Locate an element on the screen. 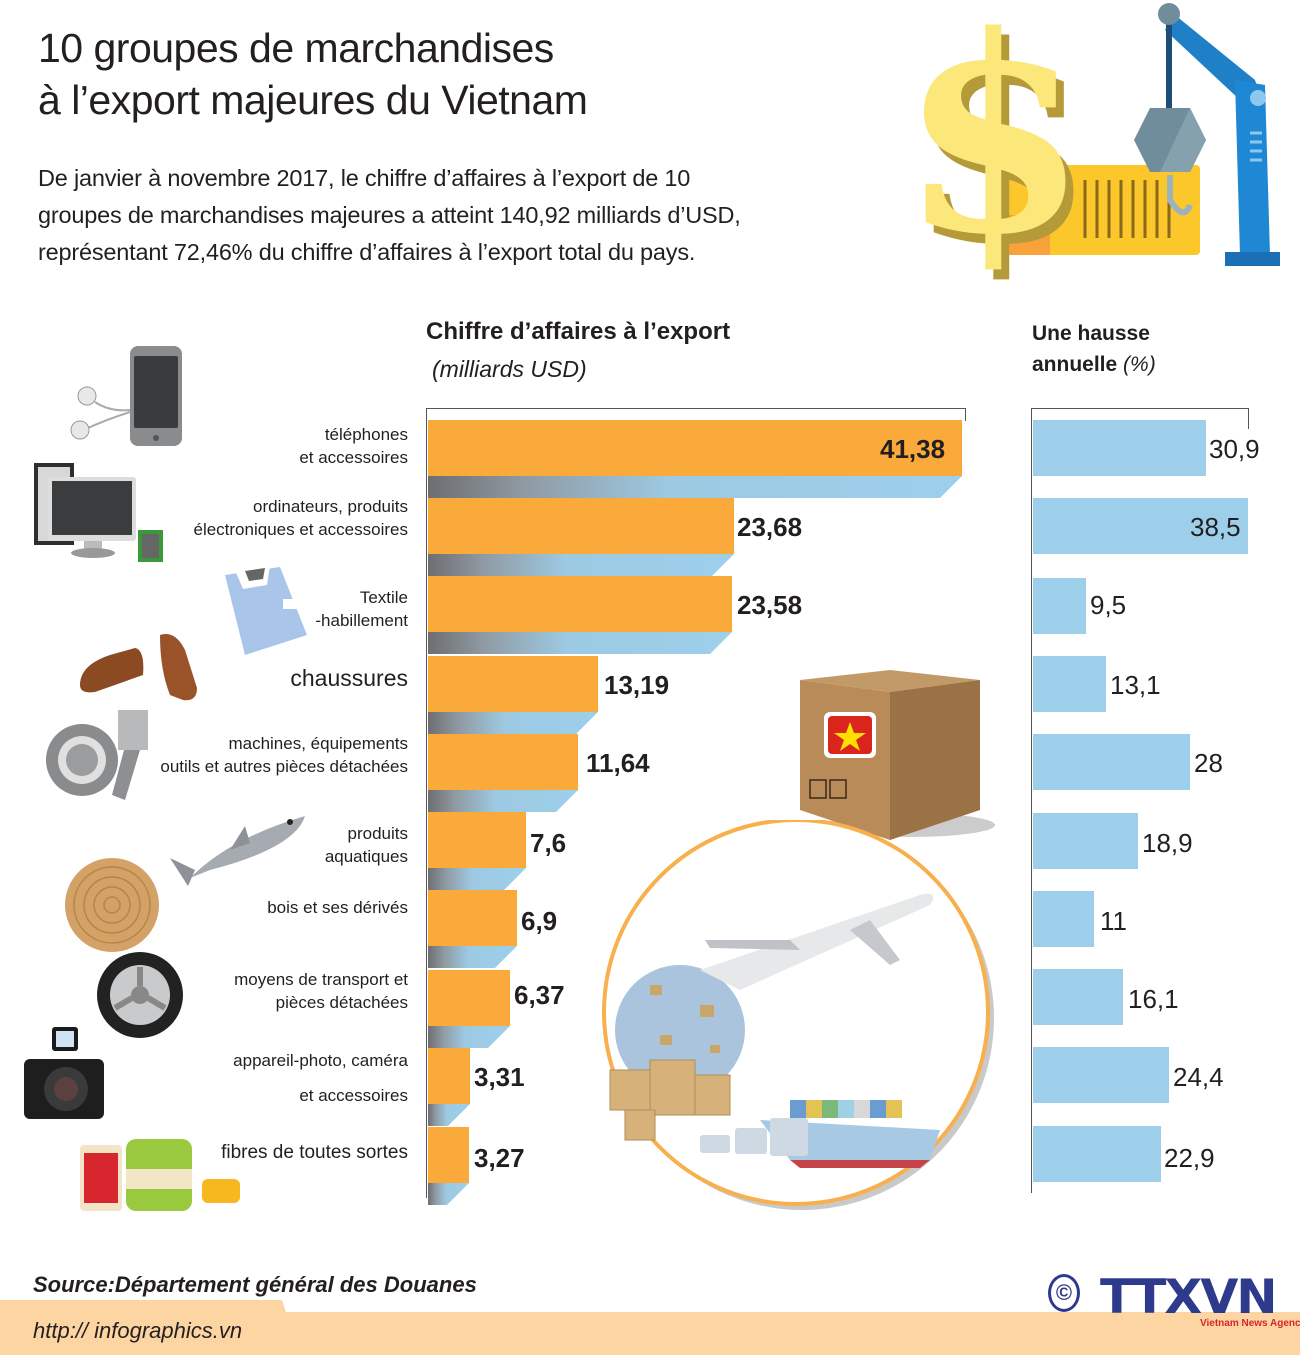  tire-icon is located at coordinates (140, 995).